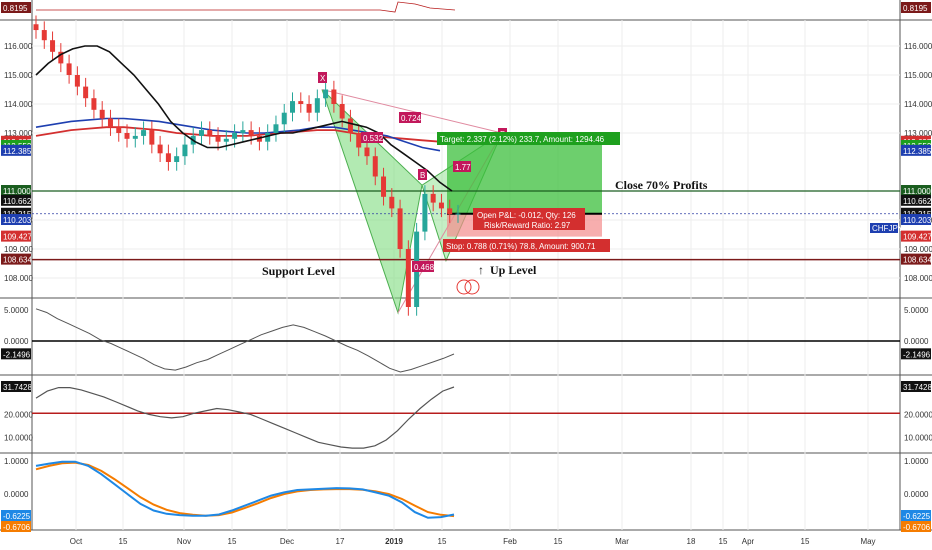 The height and width of the screenshot is (550, 932). What do you see at coordinates (524, 177) in the screenshot?
I see `target-zone` at bounding box center [524, 177].